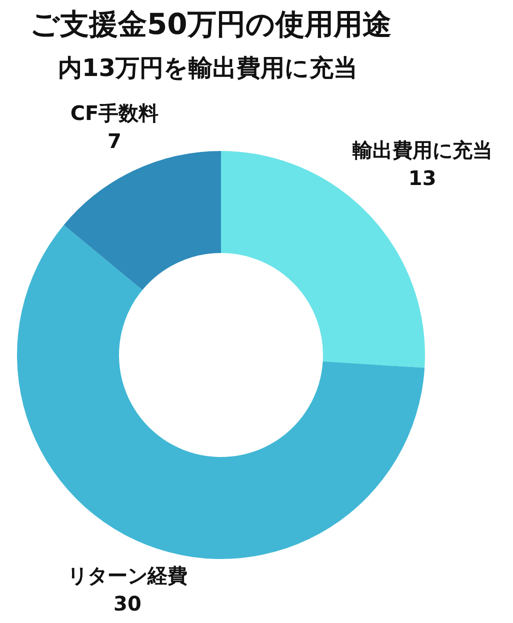 This screenshot has height=623, width=513. Describe the element at coordinates (422, 178) in the screenshot. I see `data-label: 13` at that location.